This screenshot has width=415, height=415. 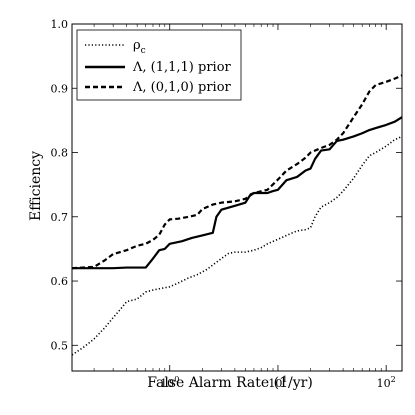 I want to click on x-tick-label-0: 10⁰, so click(x=169, y=382).